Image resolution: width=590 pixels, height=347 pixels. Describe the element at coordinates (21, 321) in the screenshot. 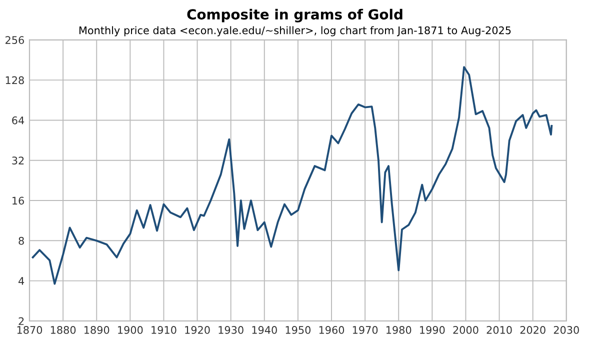

I see `y-tick-label: 2` at that location.